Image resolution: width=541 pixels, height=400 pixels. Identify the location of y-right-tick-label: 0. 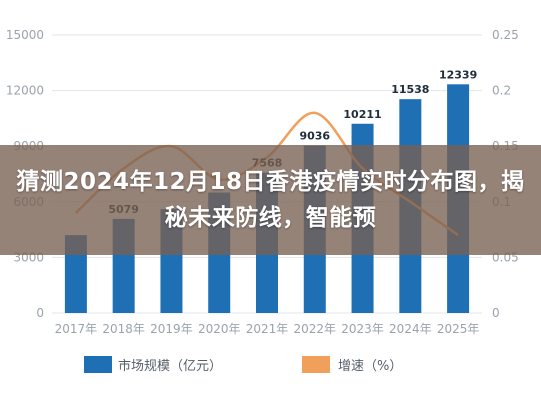
(496, 313).